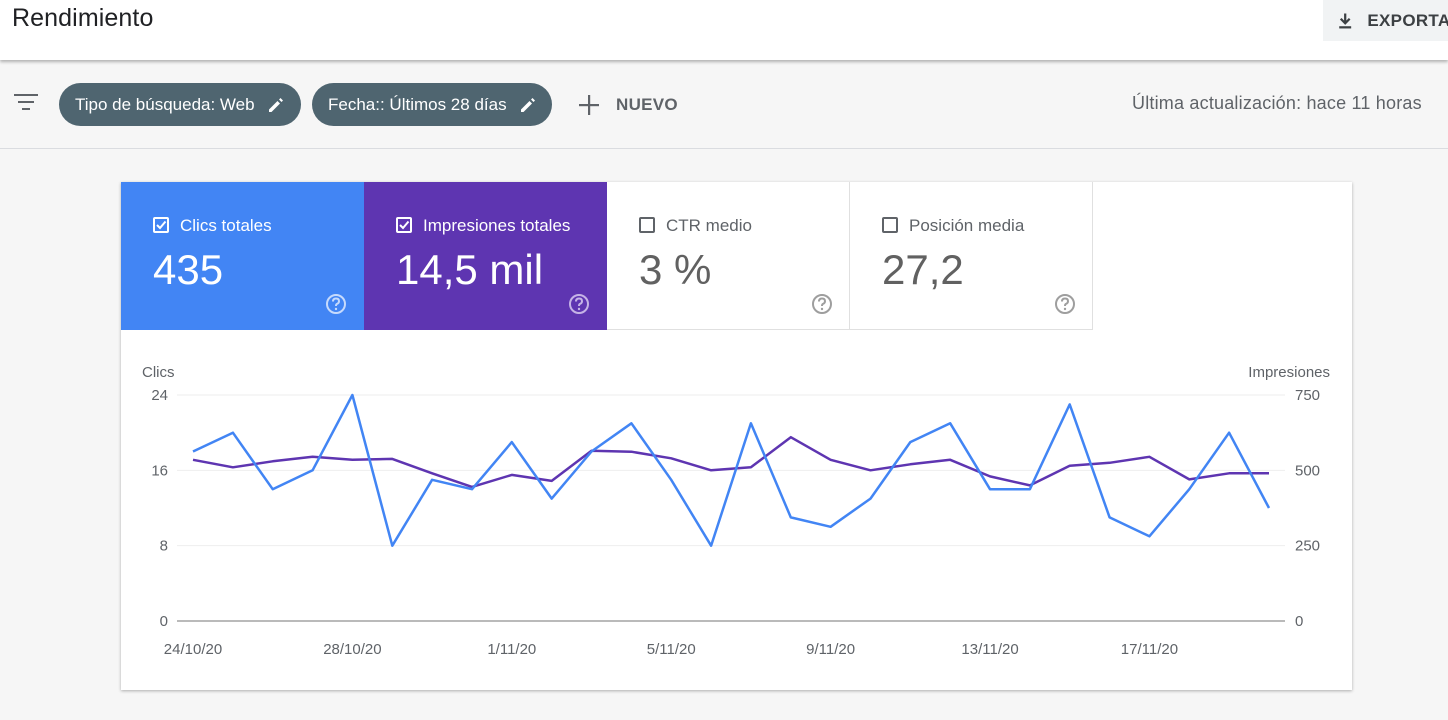 The height and width of the screenshot is (720, 1448). I want to click on metric-total-impressions: Impresiones totales 14,5 mil, so click(485, 256).